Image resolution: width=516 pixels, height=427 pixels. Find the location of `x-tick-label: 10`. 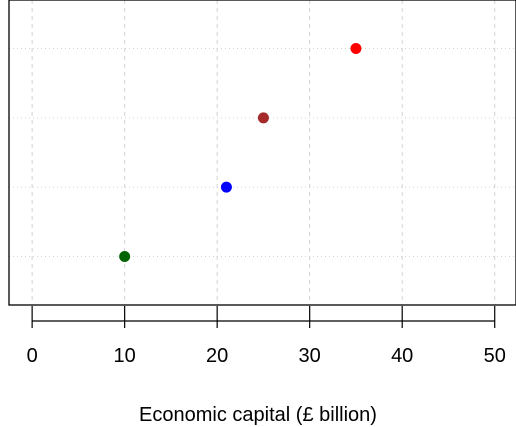

x-tick-label: 10 is located at coordinates (125, 356).